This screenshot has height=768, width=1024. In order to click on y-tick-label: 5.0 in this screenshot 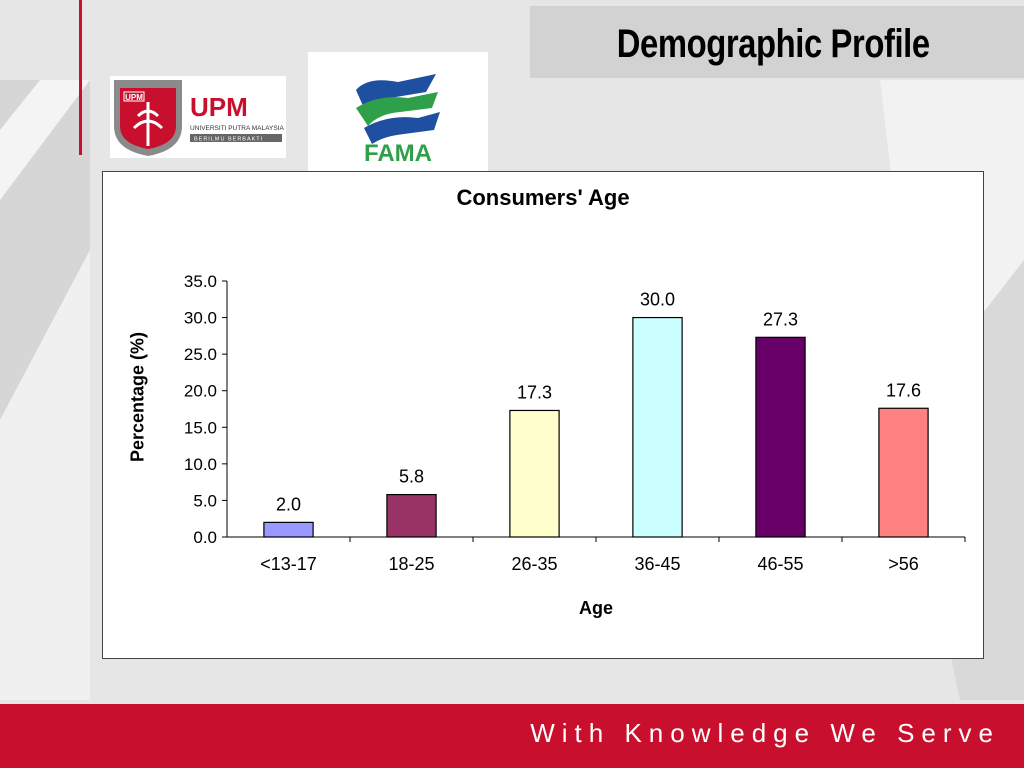, I will do `click(205, 500)`.